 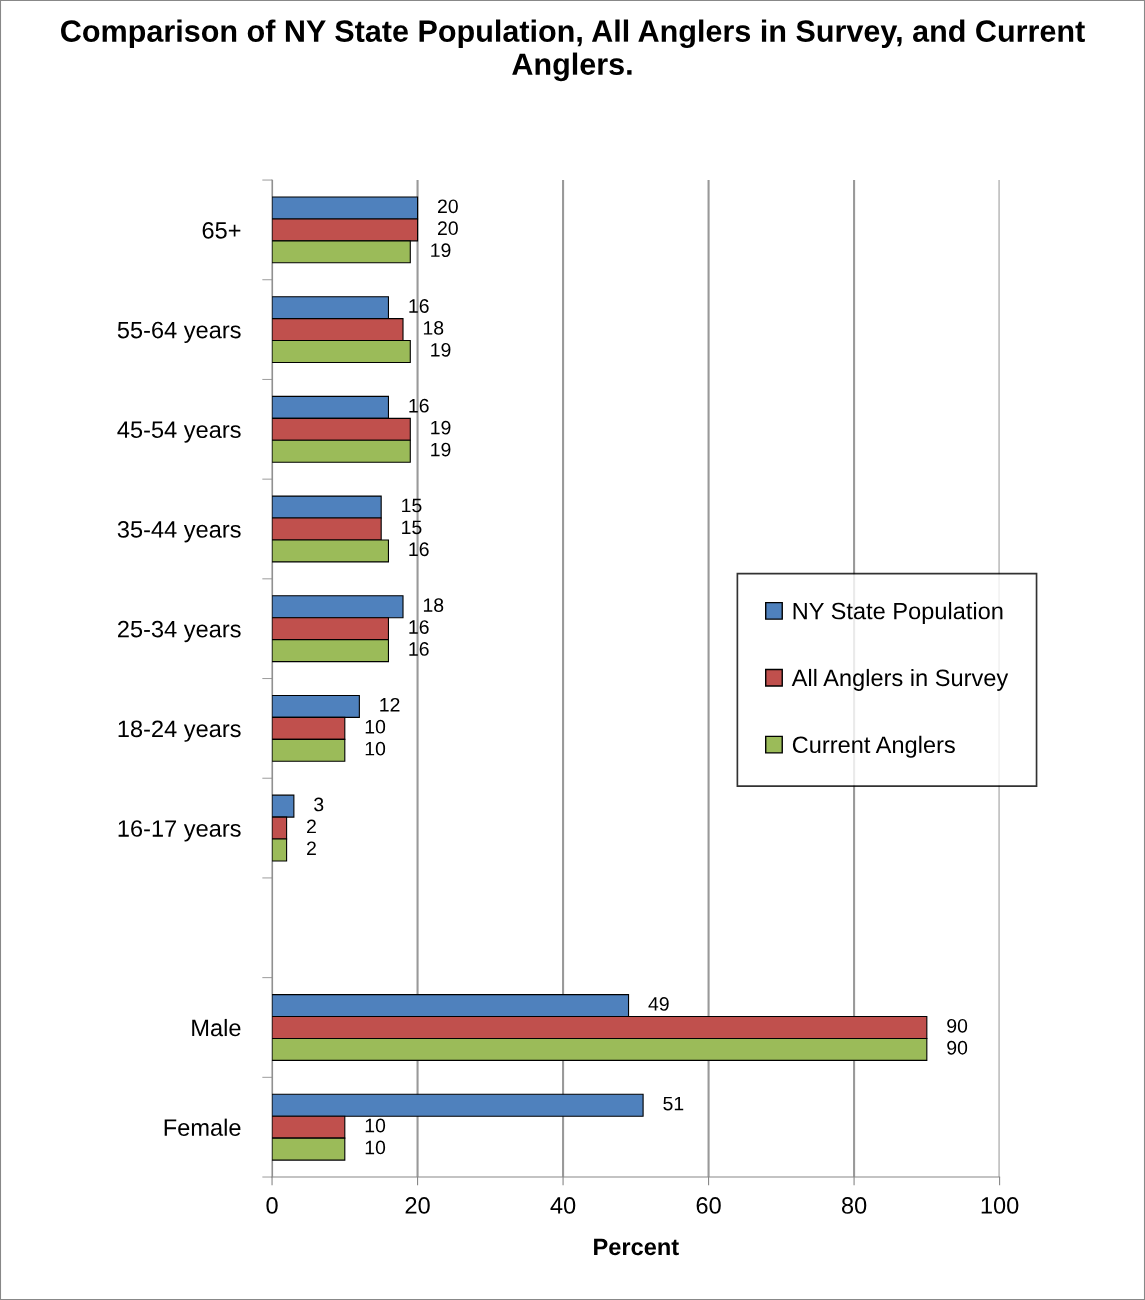 What do you see at coordinates (272, 1205) in the screenshot?
I see `x-tick-label: 0` at bounding box center [272, 1205].